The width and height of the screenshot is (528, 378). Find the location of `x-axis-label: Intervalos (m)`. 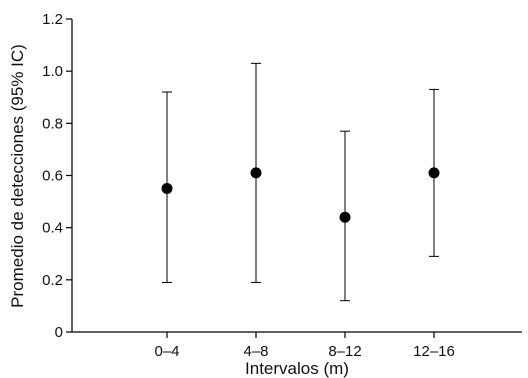

x-axis-label: Intervalos (m) is located at coordinates (297, 368).